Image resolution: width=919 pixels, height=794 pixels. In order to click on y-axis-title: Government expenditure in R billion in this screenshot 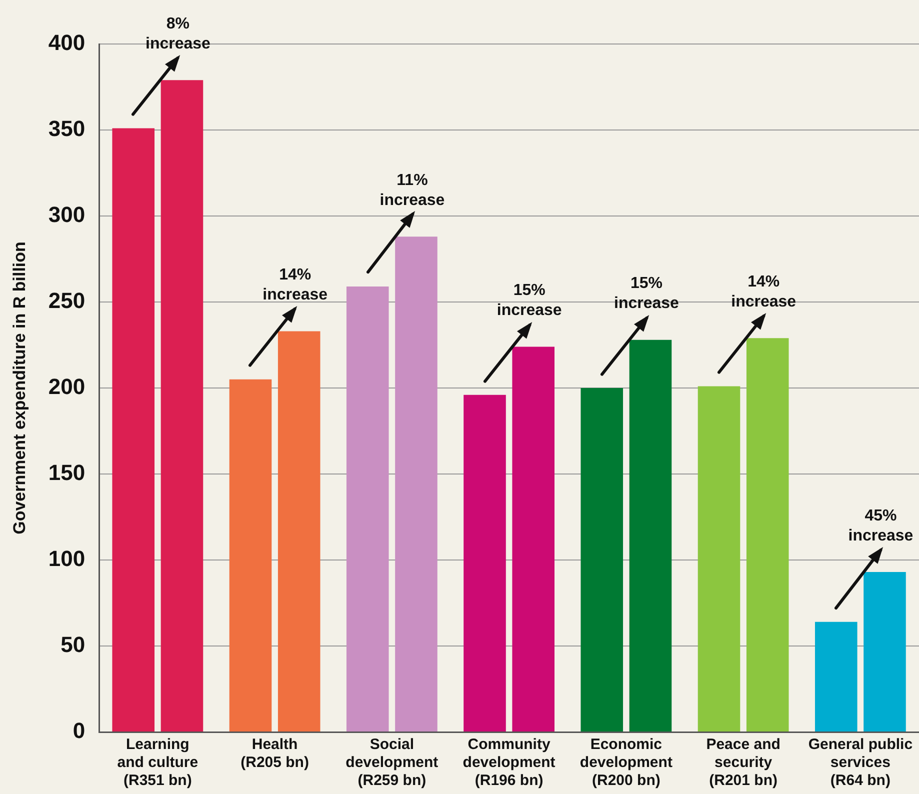, I will do `click(19, 388)`.